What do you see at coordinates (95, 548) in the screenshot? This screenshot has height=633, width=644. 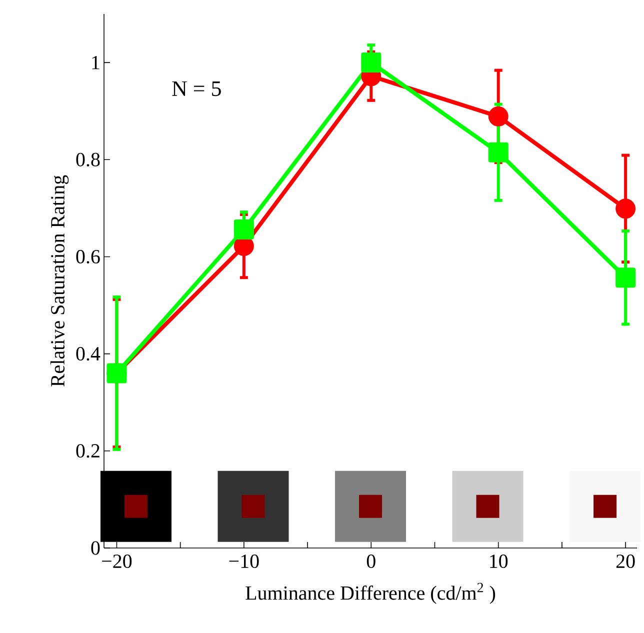 I see `y-tick-label: 0` at bounding box center [95, 548].